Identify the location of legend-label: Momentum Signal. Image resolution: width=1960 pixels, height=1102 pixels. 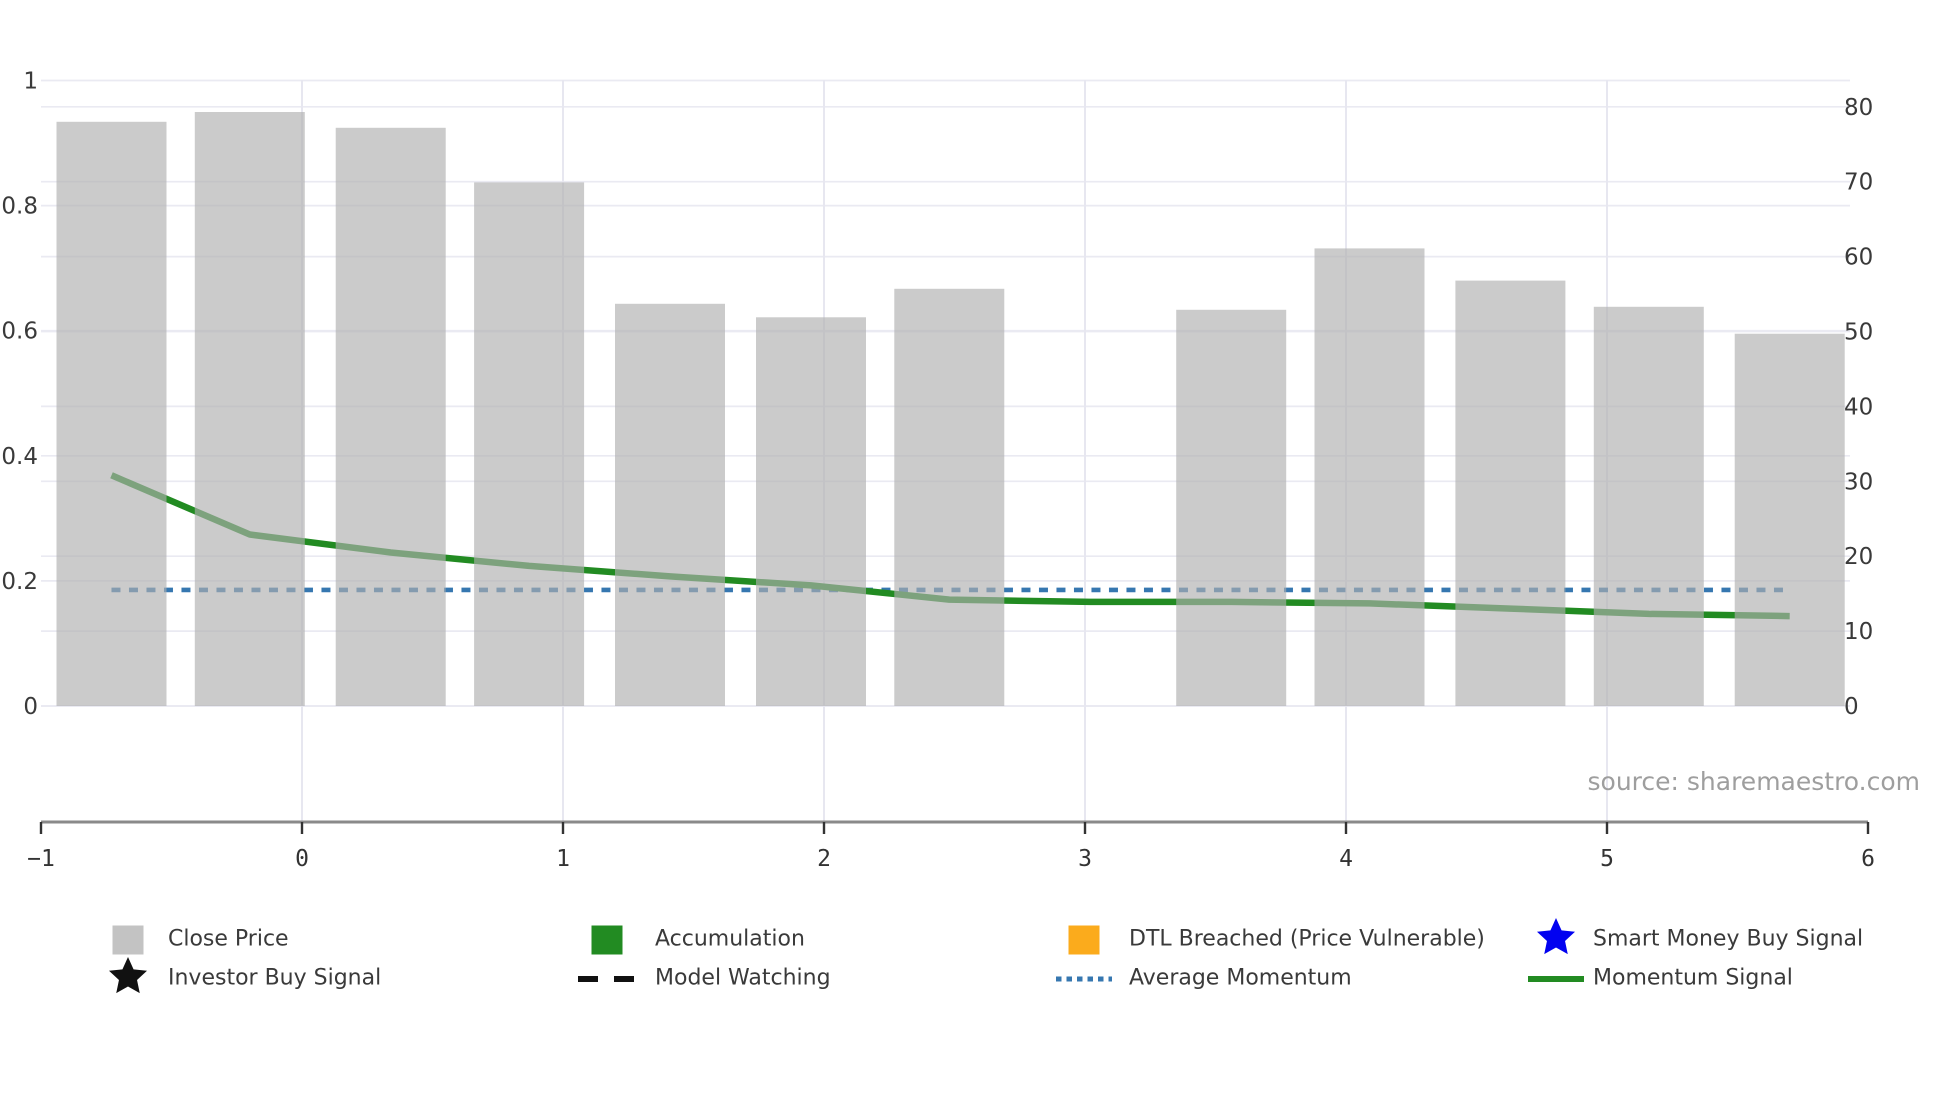
(1693, 978).